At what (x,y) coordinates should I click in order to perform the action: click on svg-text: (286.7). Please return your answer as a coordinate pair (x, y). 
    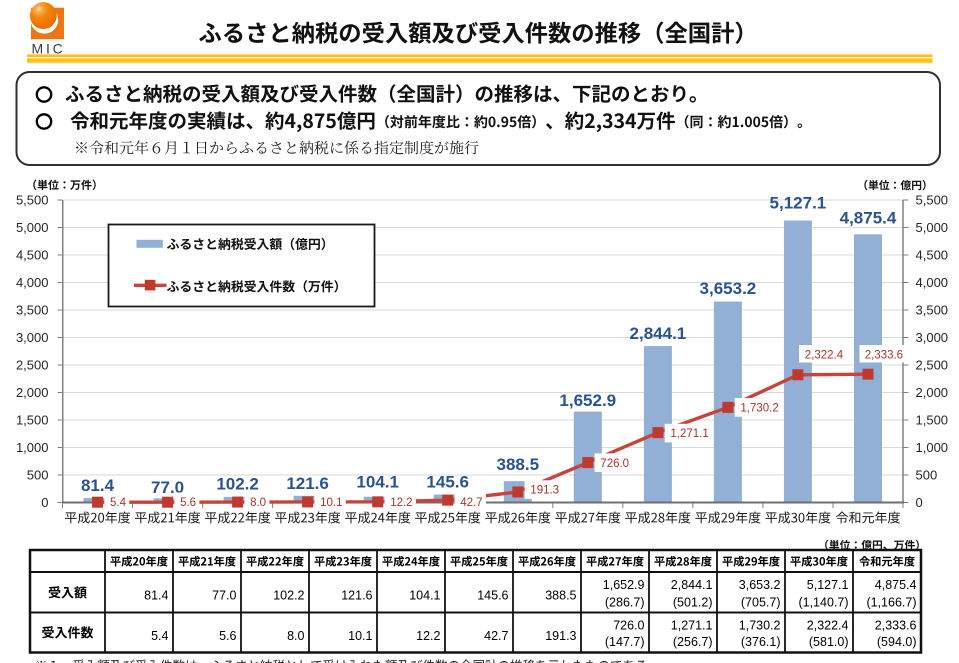
    Looking at the image, I should click on (625, 602).